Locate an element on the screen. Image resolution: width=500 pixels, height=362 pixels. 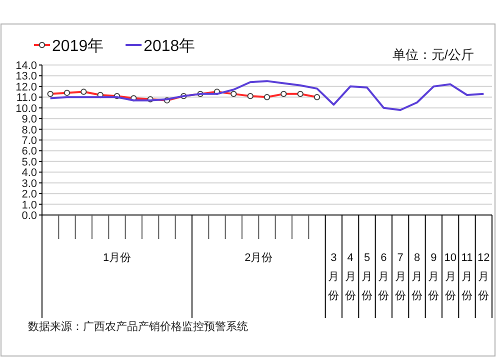
x-tick-label: 9月份 is located at coordinates (434, 277).